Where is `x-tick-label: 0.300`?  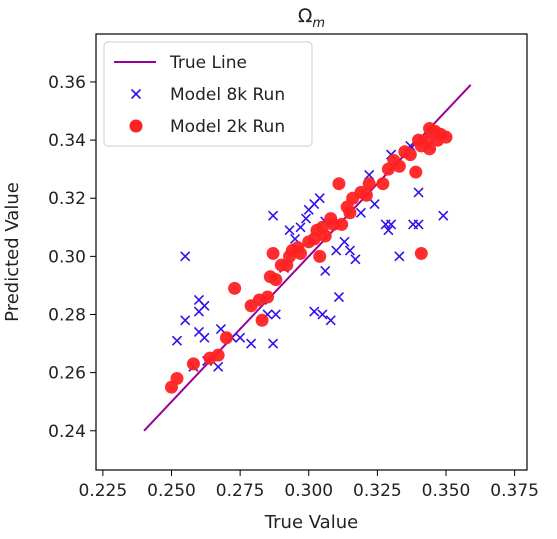
x-tick-label: 0.300 is located at coordinates (308, 491).